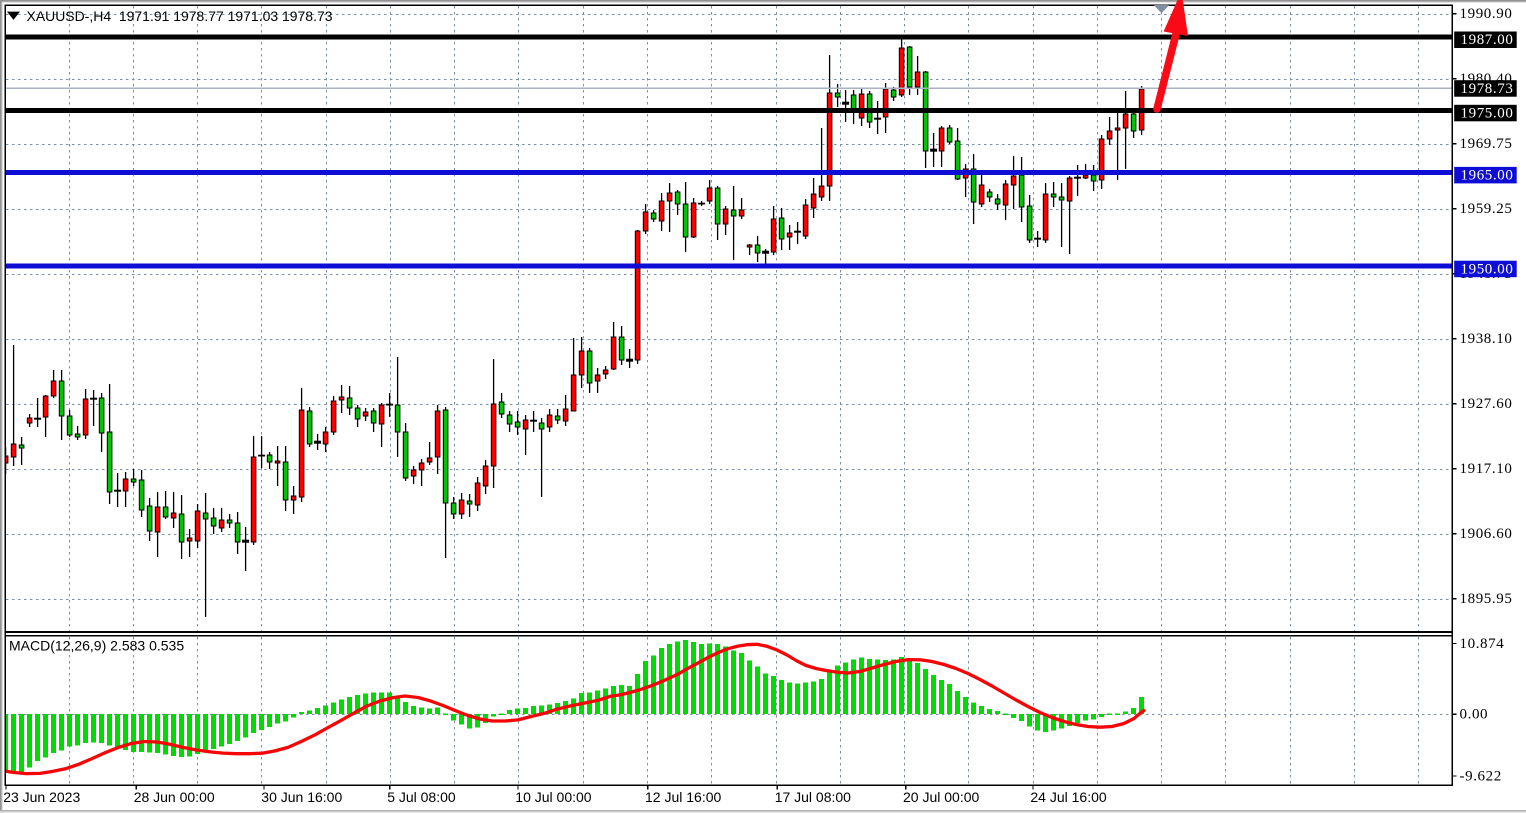  Describe the element at coordinates (421, 797) in the screenshot. I see `svg-text: 5 Jul 08:00` at that location.